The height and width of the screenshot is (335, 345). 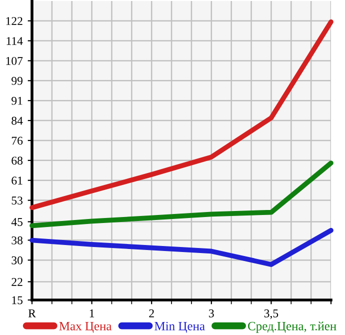 I want to click on x-tick-label: 2, so click(x=151, y=313).